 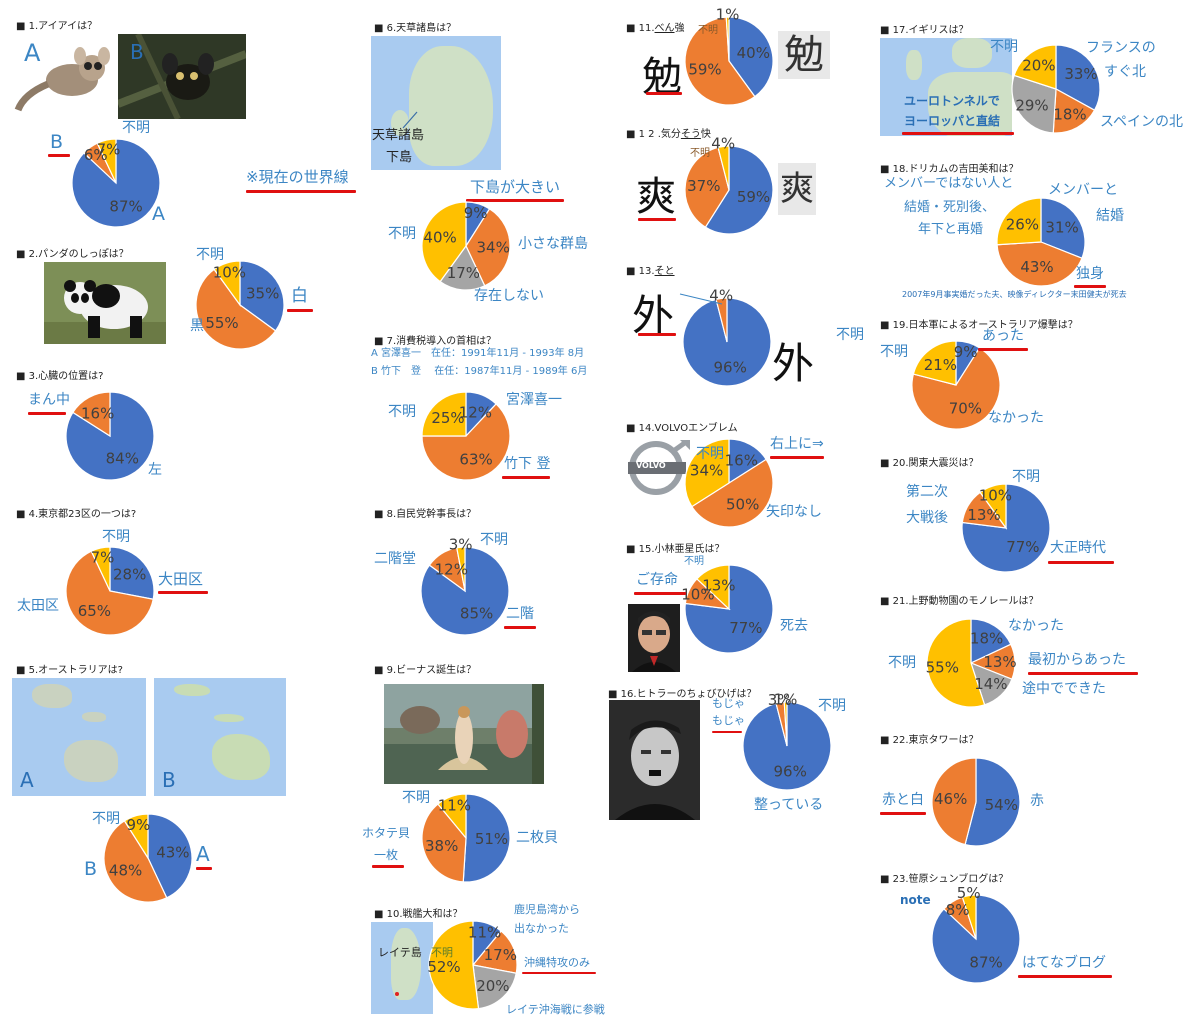 What do you see at coordinates (654, 638) in the screenshot?
I see `kobayashi-photo` at bounding box center [654, 638].